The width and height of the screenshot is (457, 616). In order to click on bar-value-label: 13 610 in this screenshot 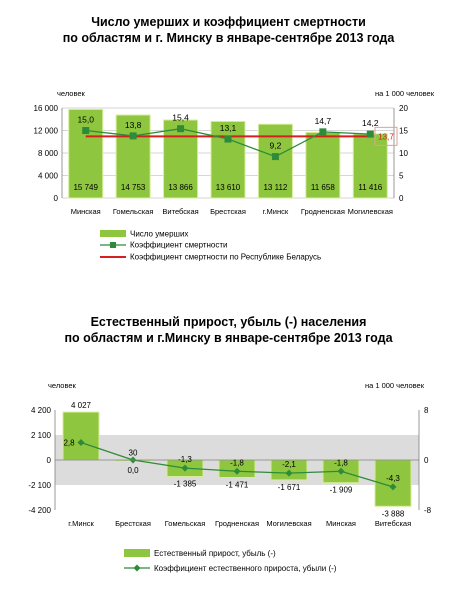, I will do `click(228, 187)`.